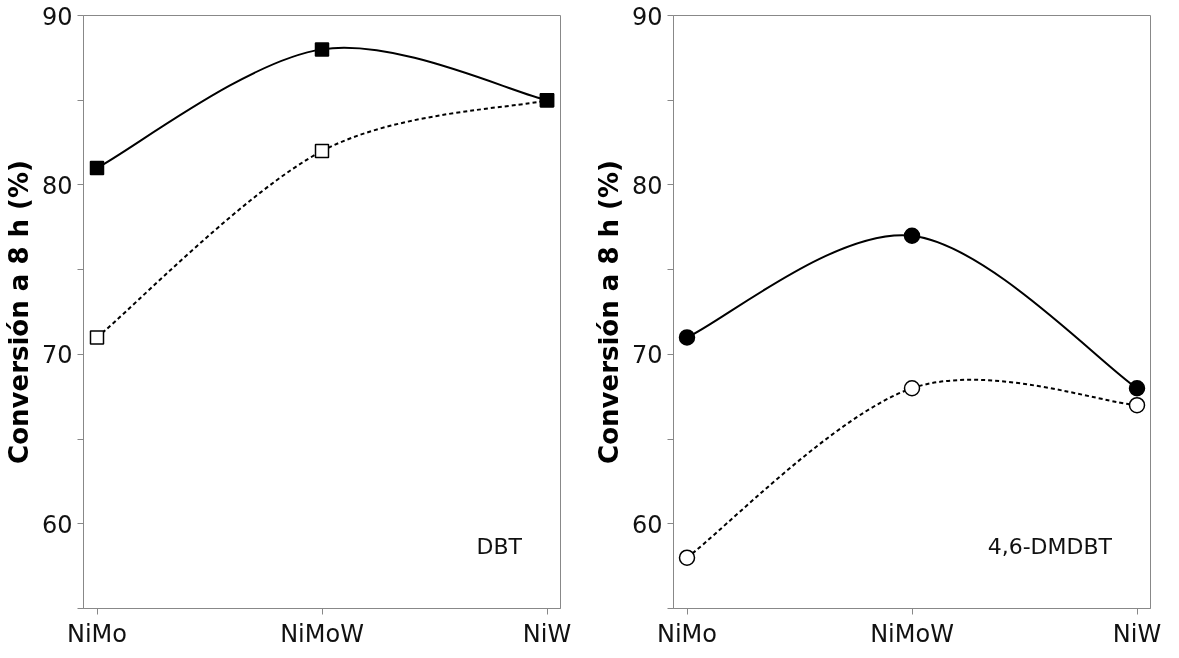 The height and width of the screenshot is (658, 1179). I want to click on annotation: 4,6-DMDBT, so click(1050, 546).